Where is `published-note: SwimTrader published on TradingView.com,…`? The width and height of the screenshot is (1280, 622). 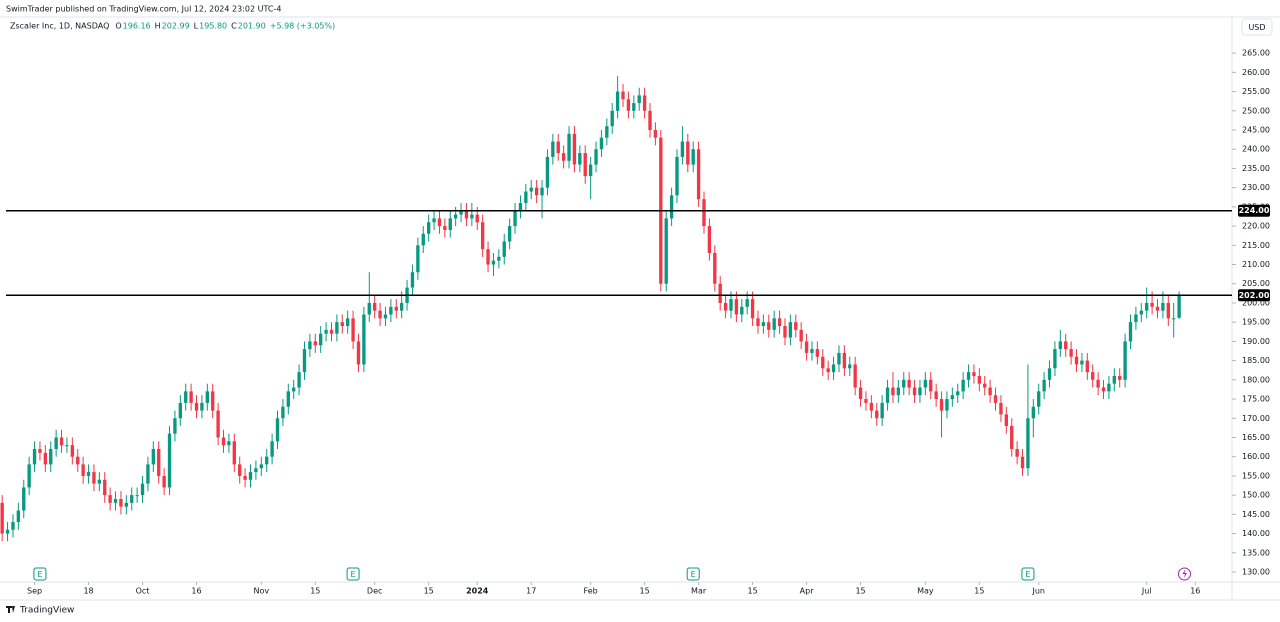 published-note: SwimTrader published on TradingView.com,… is located at coordinates (143, 9).